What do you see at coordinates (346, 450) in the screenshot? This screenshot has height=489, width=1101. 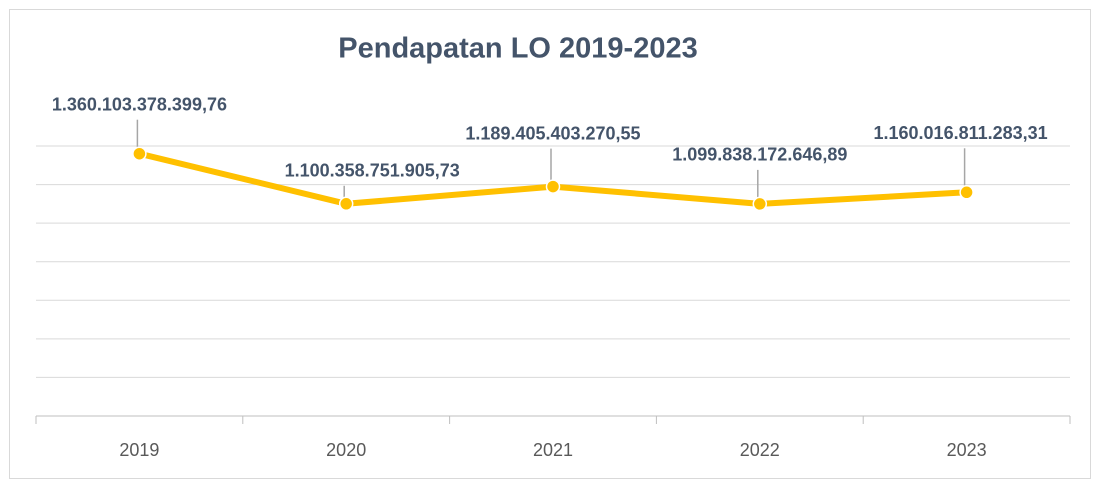 I see `x-tick-label: 2020` at bounding box center [346, 450].